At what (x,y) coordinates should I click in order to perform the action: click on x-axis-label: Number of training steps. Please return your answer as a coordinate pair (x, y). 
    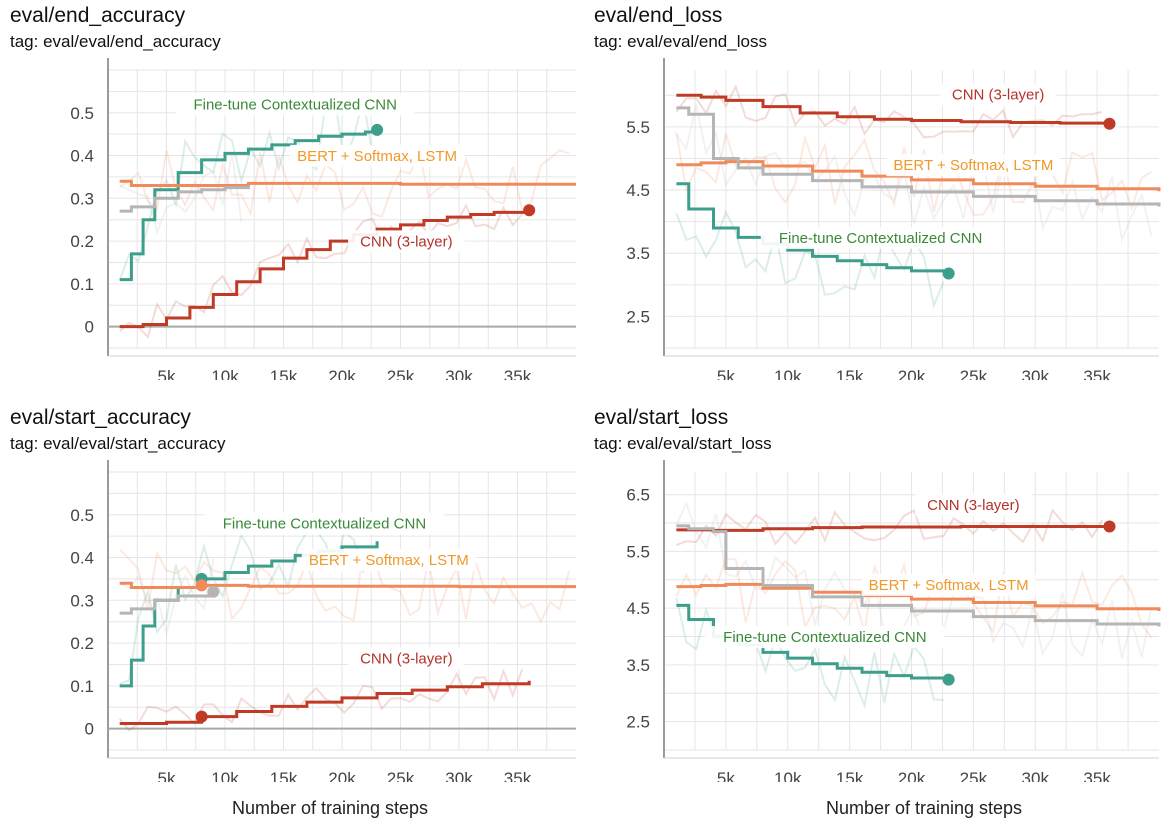
    Looking at the image, I should click on (924, 808).